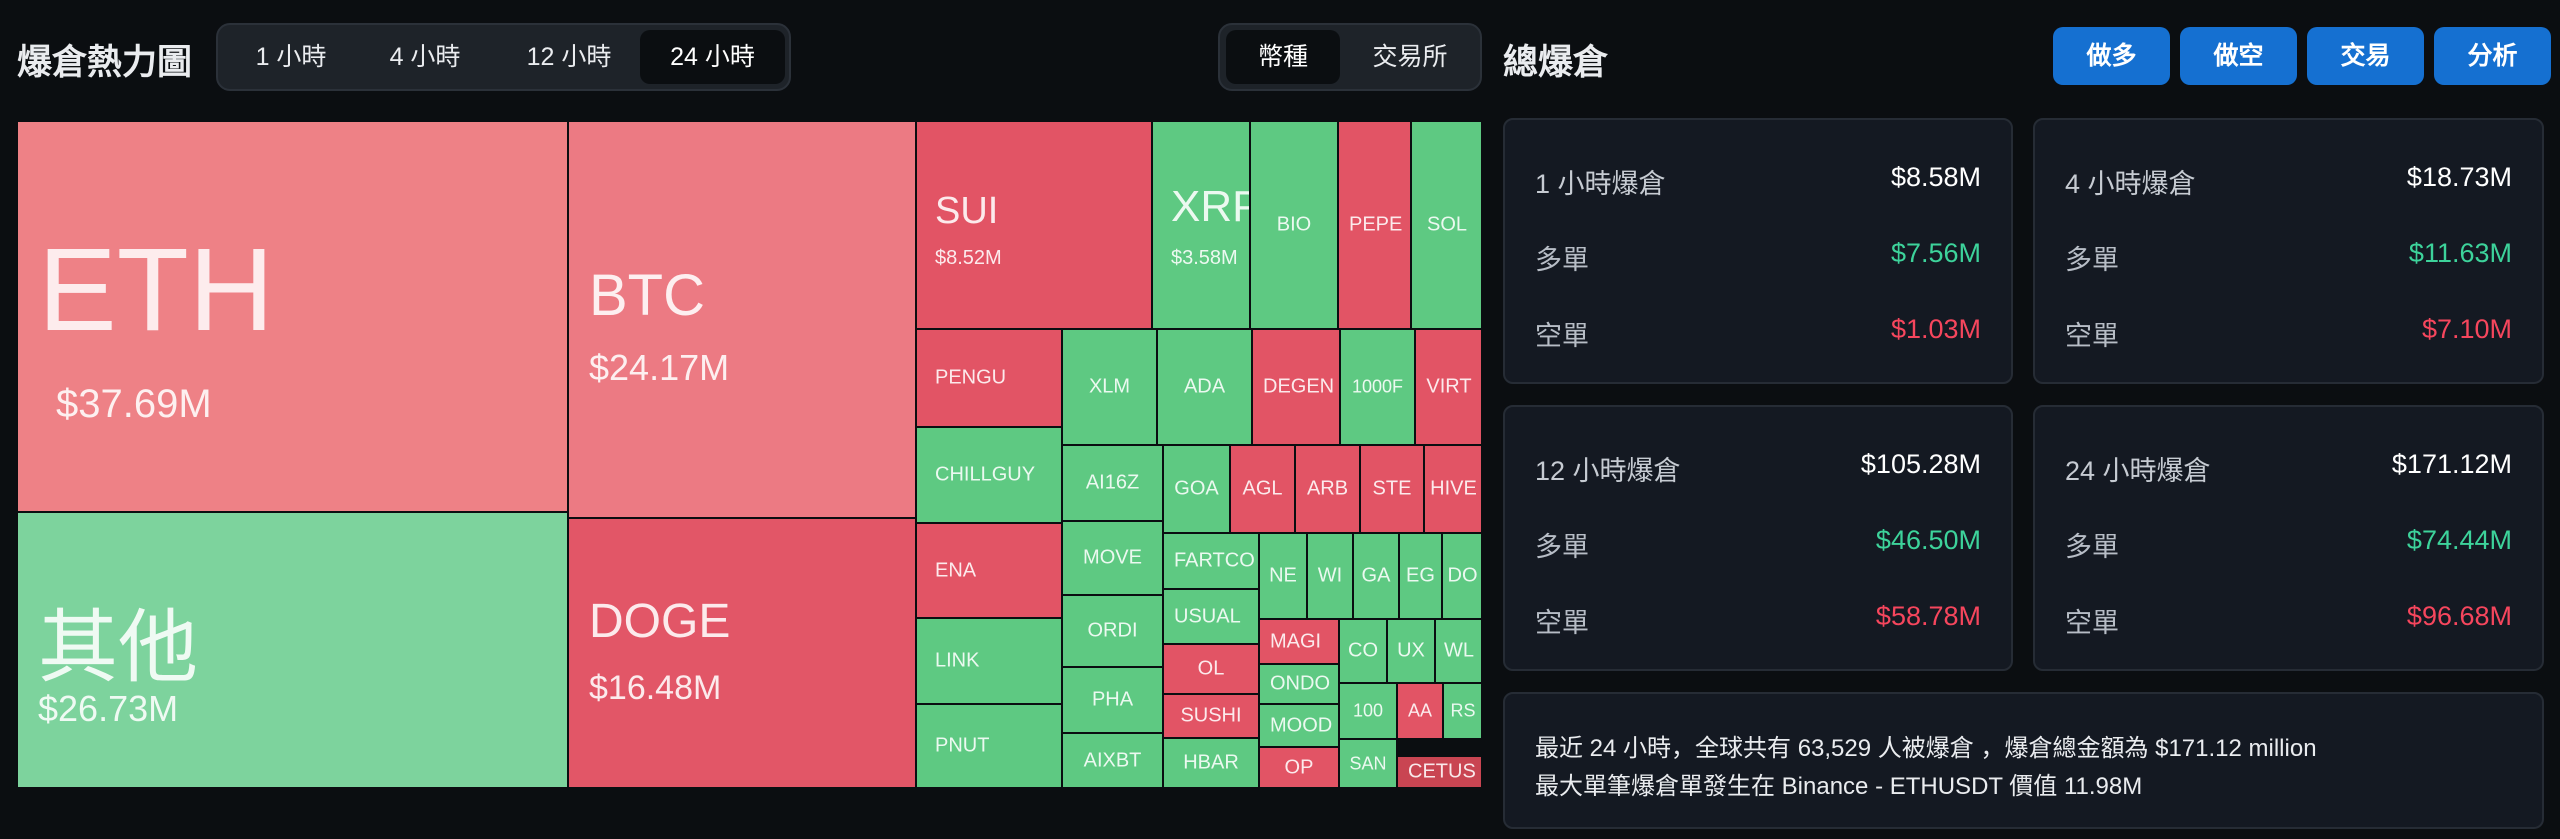 The width and height of the screenshot is (2560, 839). Describe the element at coordinates (2459, 540) in the screenshot. I see `long-value: $74.44M` at that location.